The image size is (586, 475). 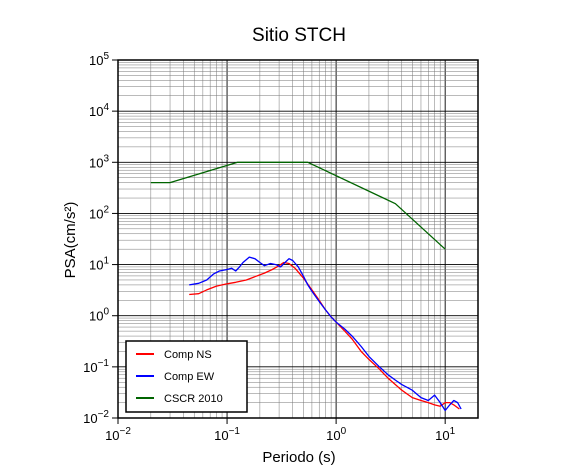 I want to click on y-tick-label: 10³, so click(x=99, y=161).